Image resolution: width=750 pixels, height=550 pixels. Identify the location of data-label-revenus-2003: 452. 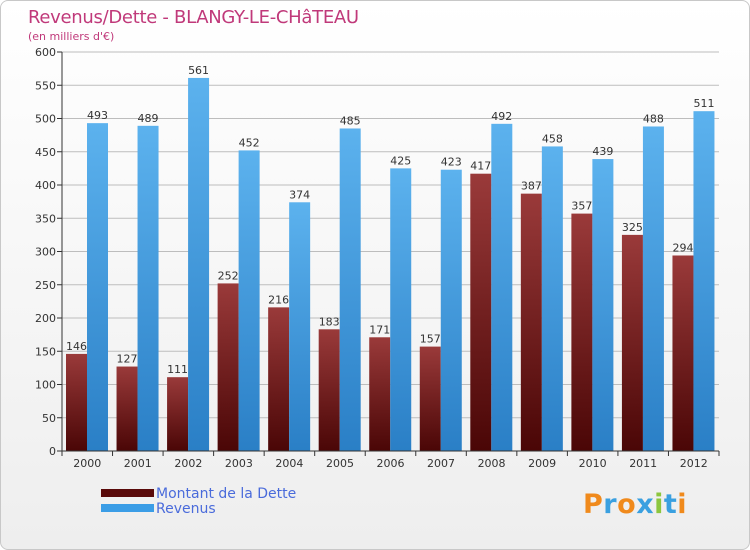
(249, 142).